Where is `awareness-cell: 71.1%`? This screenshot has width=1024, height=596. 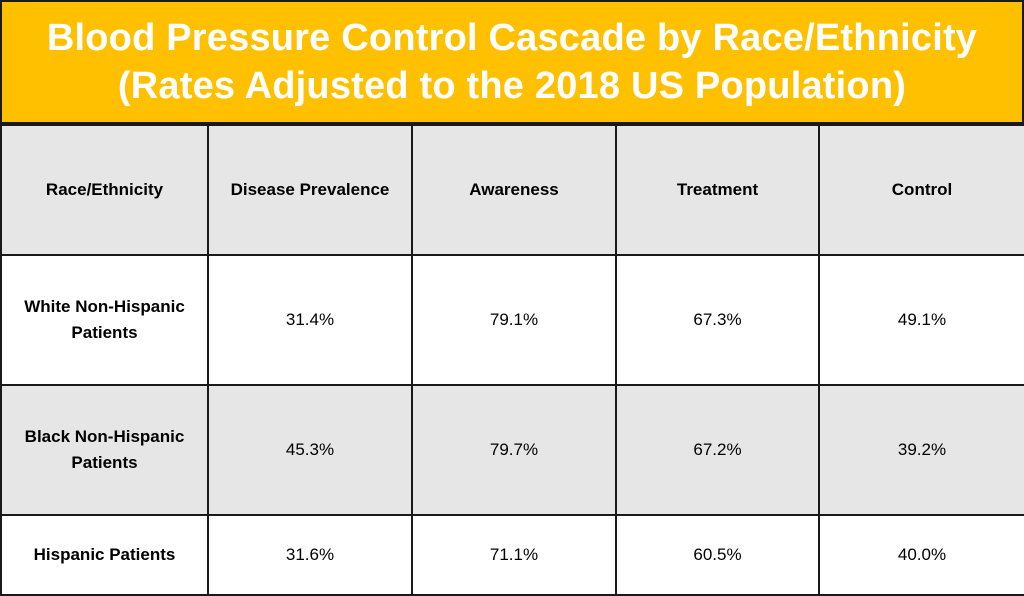
awareness-cell: 71.1% is located at coordinates (514, 555).